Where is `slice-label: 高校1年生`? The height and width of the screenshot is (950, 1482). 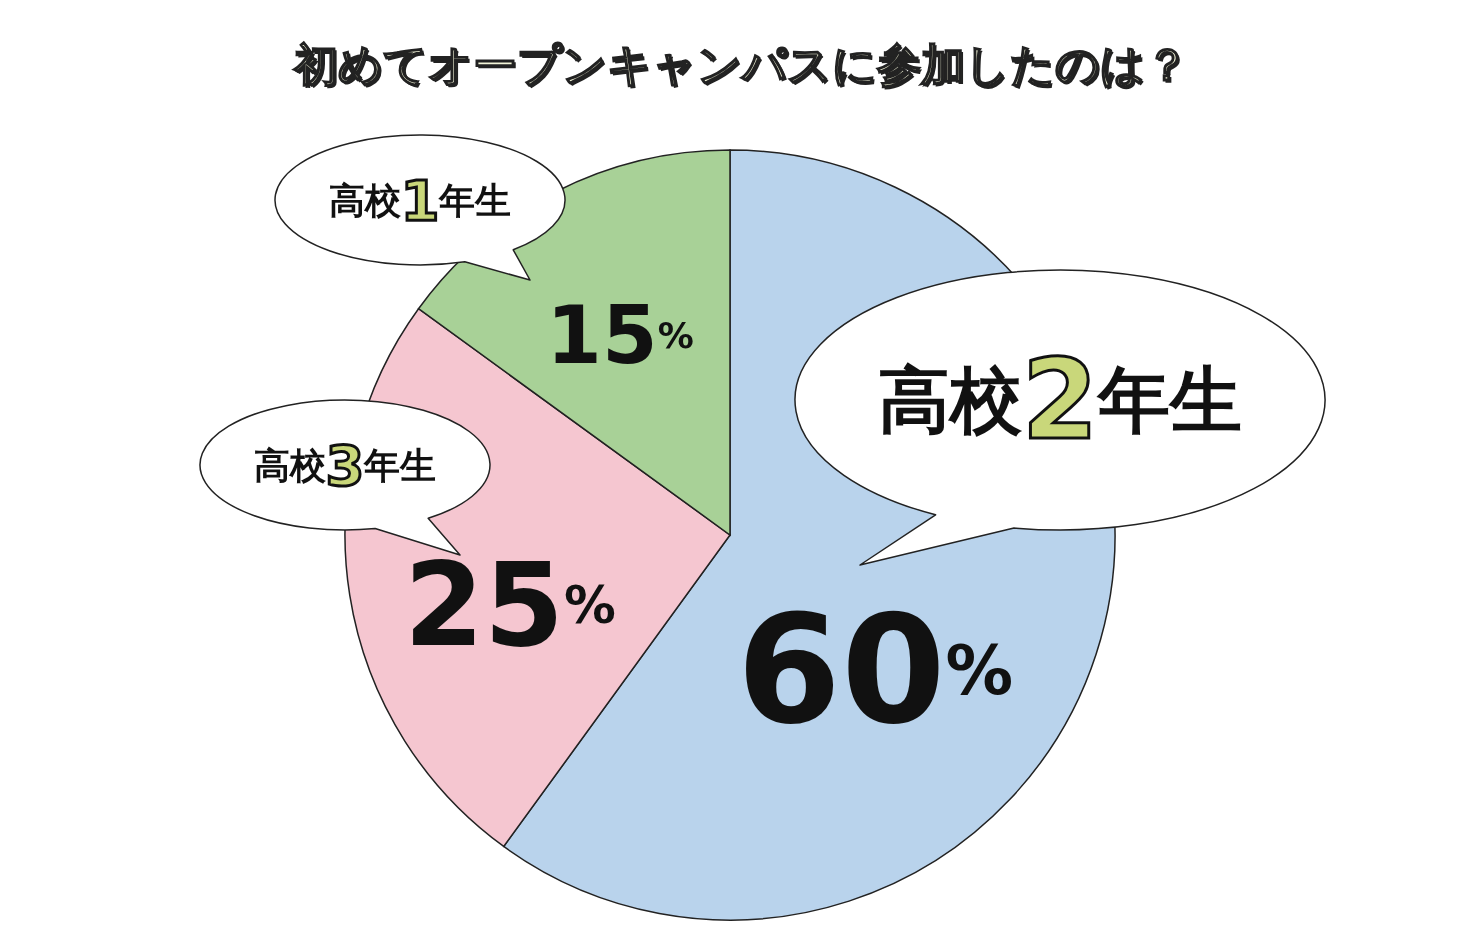 slice-label: 高校1年生 is located at coordinates (420, 200).